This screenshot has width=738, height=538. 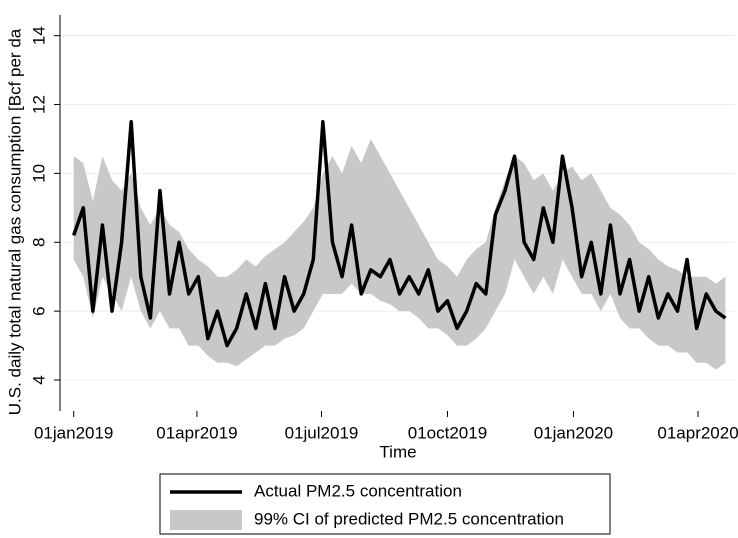 I want to click on y-tick-label: 4, so click(x=38, y=379).